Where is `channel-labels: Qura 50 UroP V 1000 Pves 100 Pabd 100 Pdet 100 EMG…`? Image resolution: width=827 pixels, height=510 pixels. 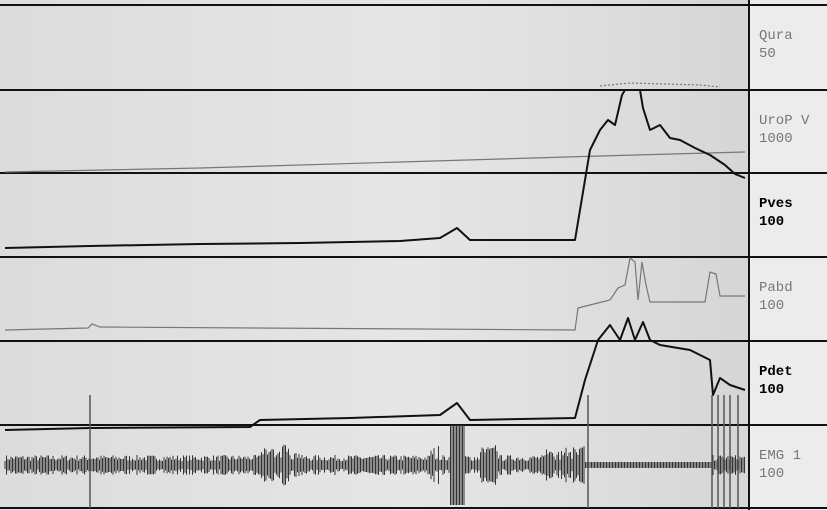 channel-labels: Qura 50 UroP V 1000 Pves 100 Pabd 100 Pdet 100 EMG… is located at coordinates (784, 255).